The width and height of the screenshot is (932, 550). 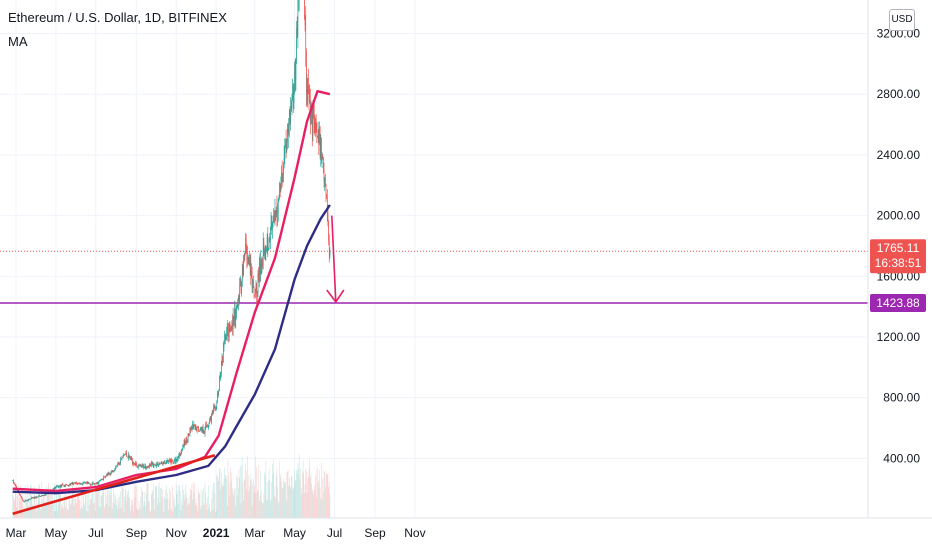 I want to click on down-arrow-annotation, so click(x=335, y=259).